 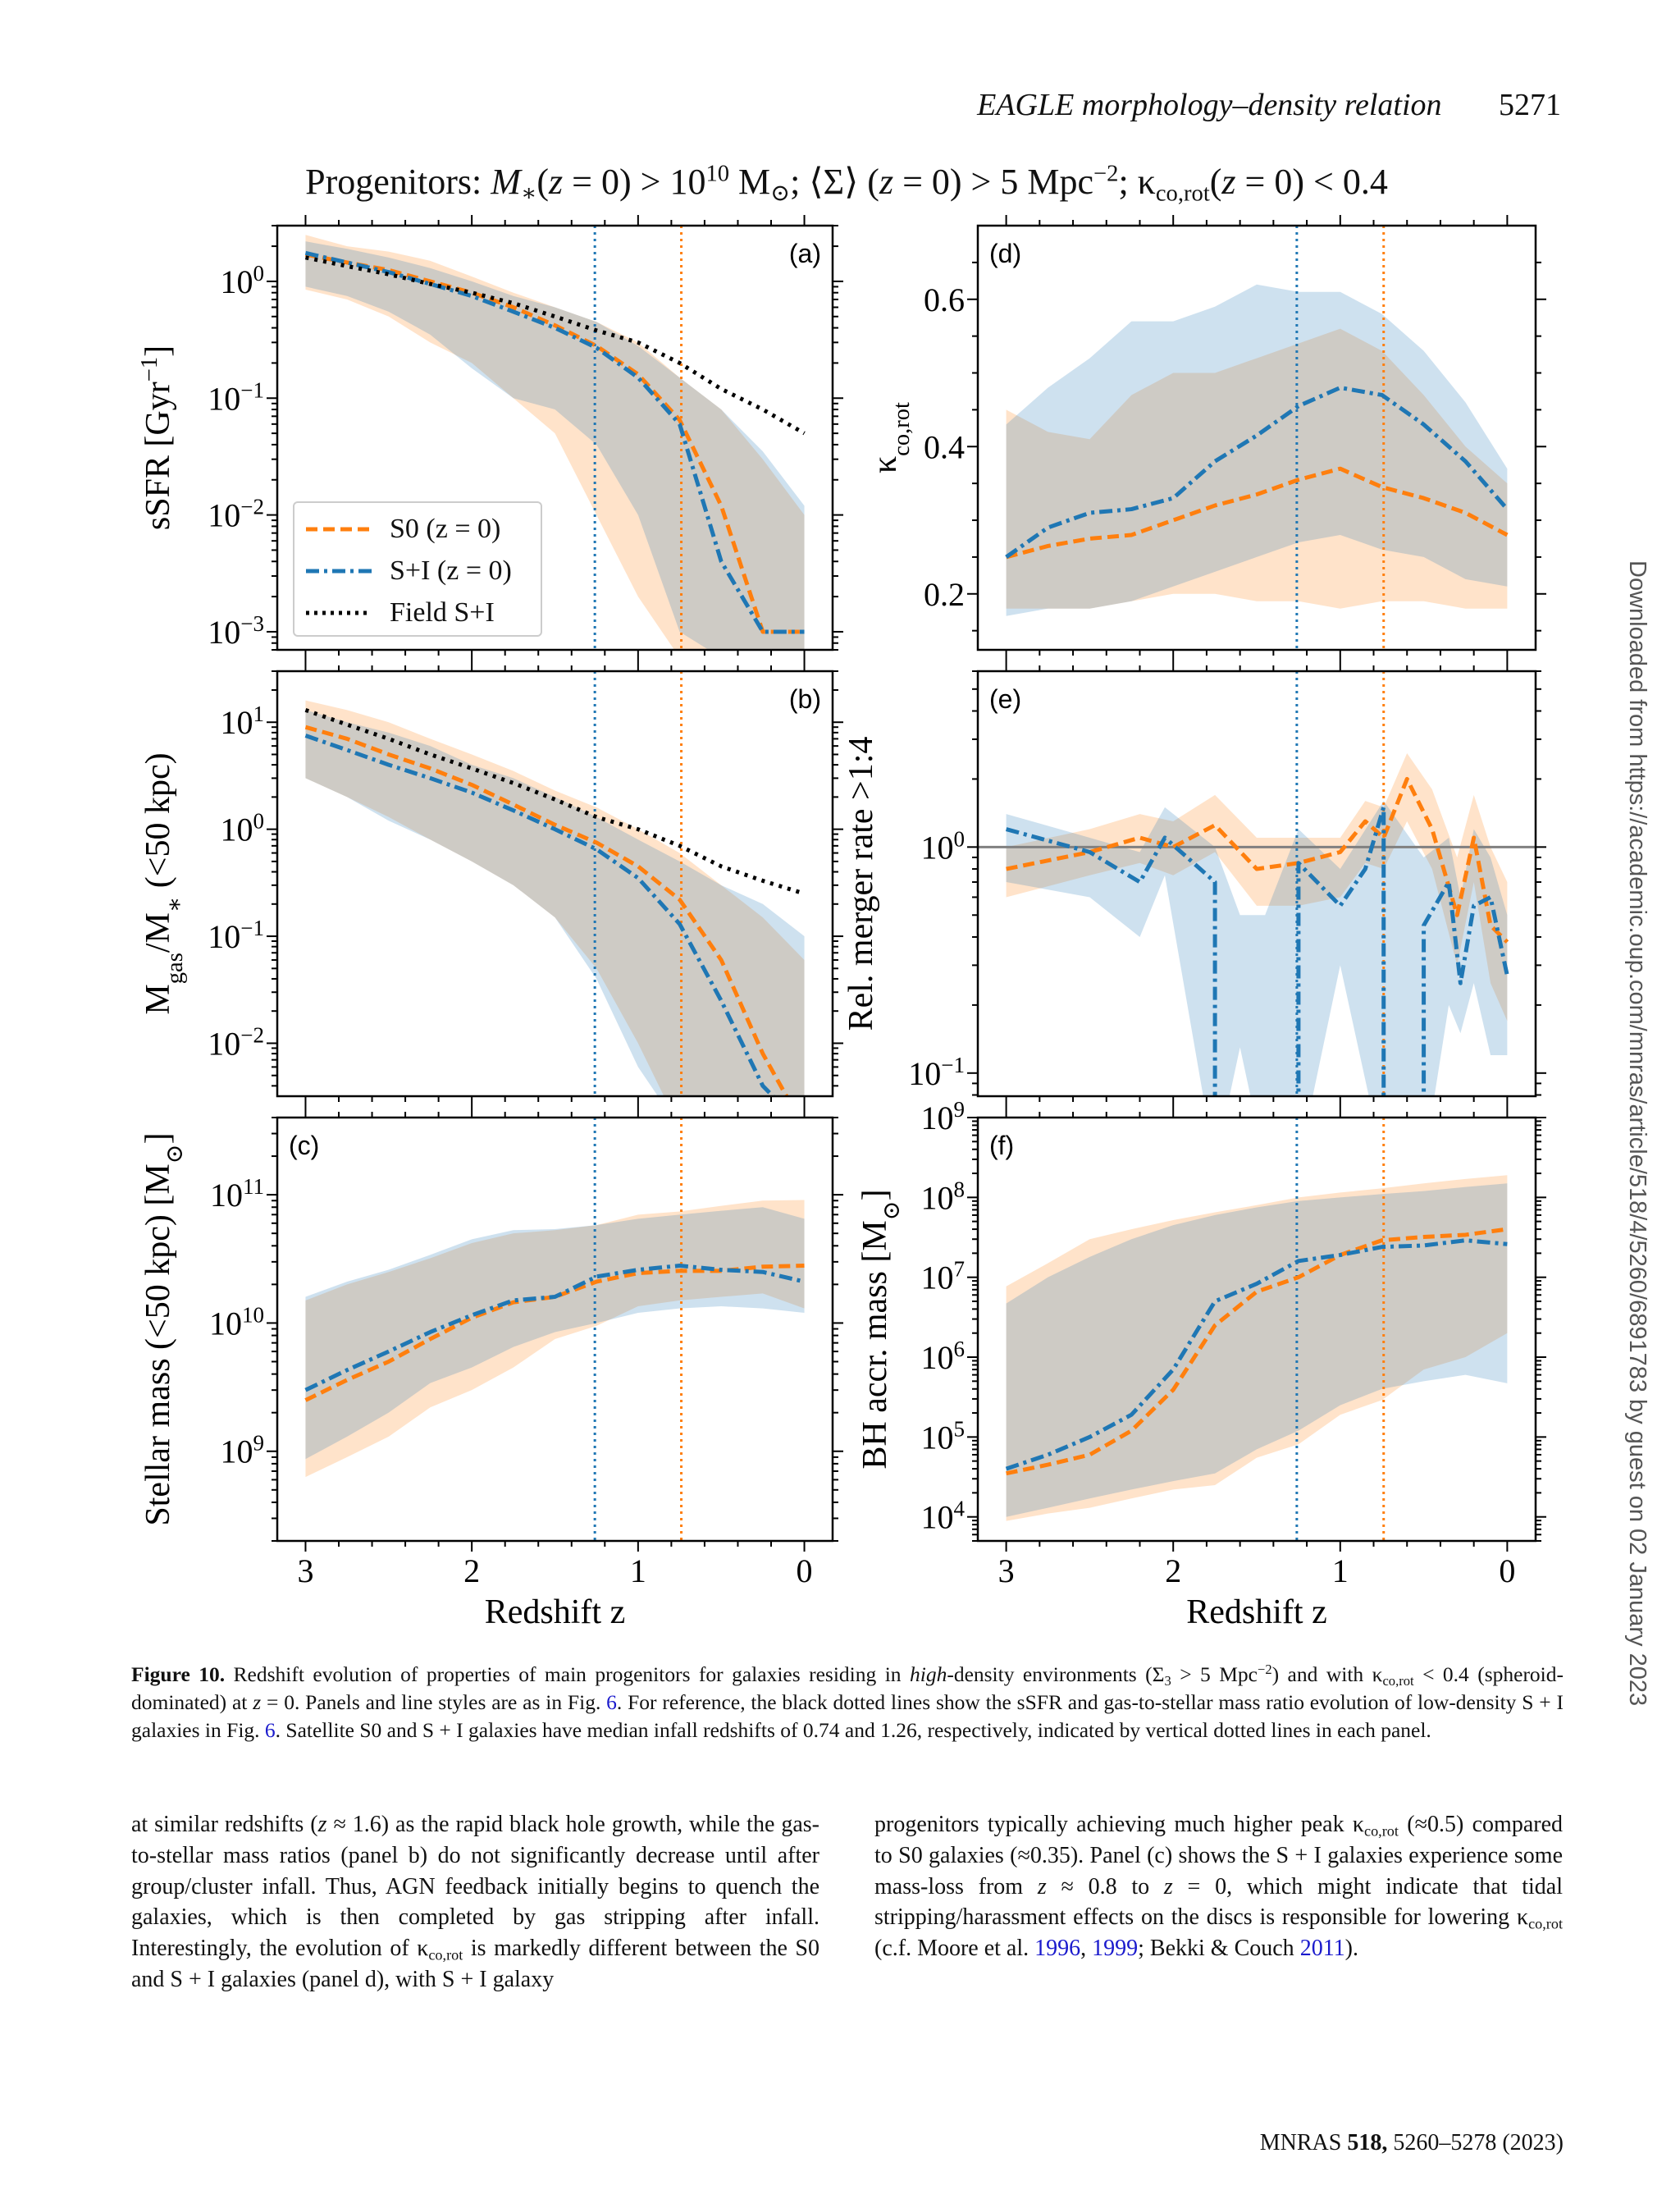 What do you see at coordinates (944, 299) in the screenshot?
I see `y-tick-label: 0.6` at bounding box center [944, 299].